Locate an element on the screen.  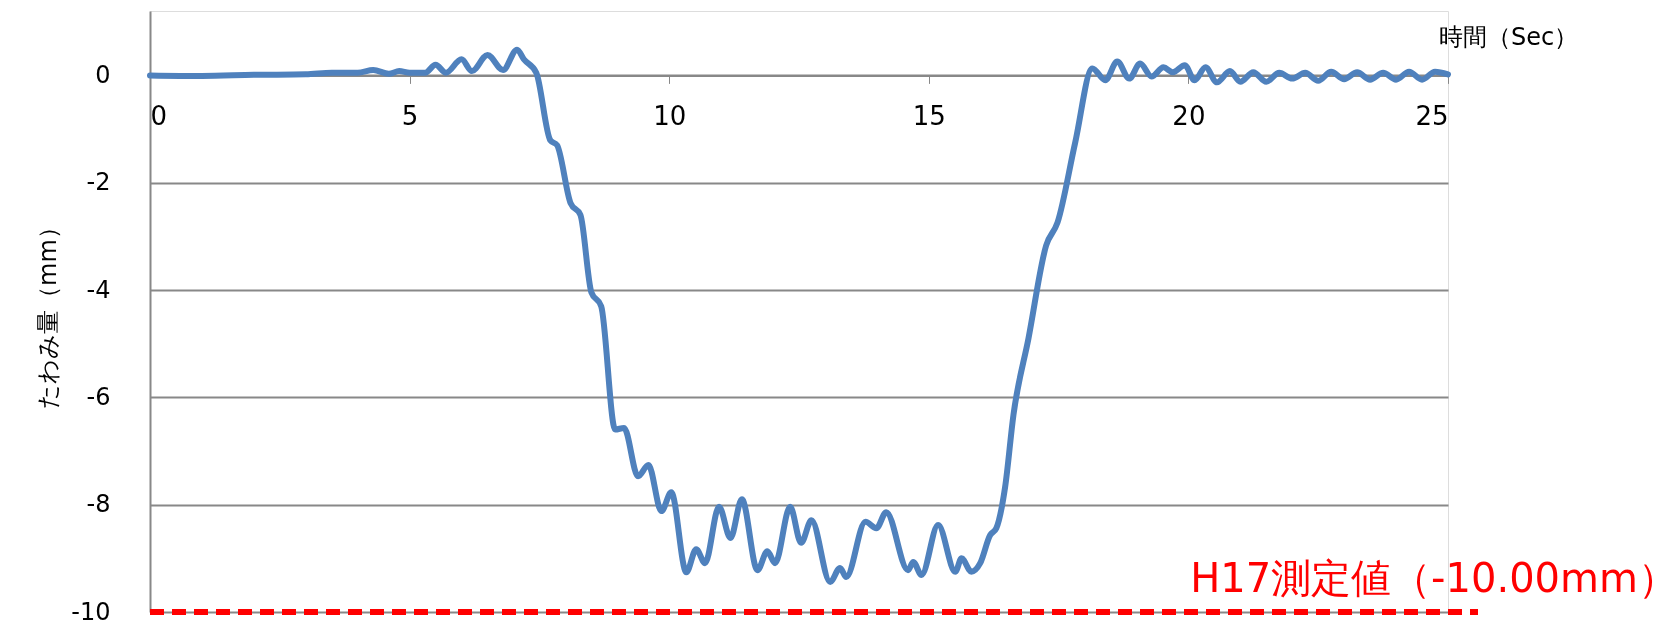
y-tick-label: -4 is located at coordinates (98, 289).